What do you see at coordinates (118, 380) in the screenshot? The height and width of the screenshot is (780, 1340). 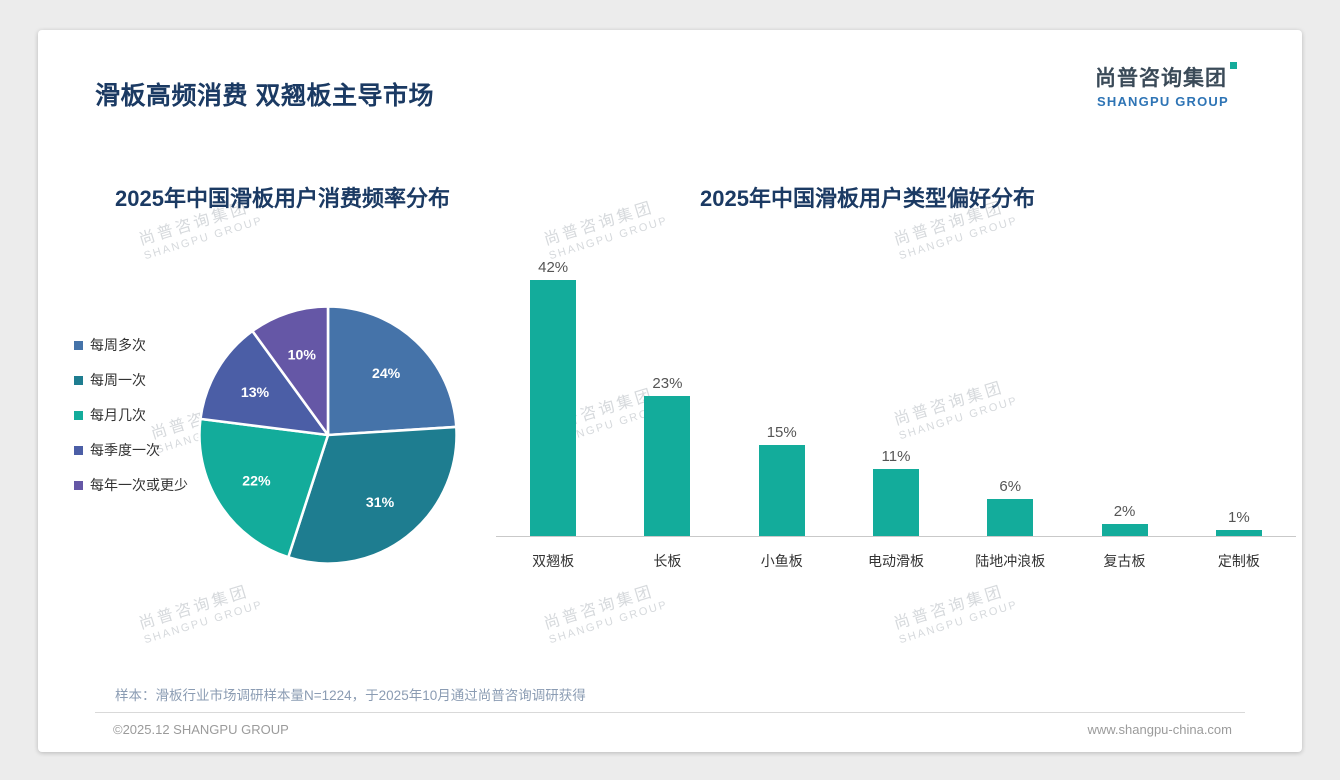 I see `legend-label: 每周一次` at bounding box center [118, 380].